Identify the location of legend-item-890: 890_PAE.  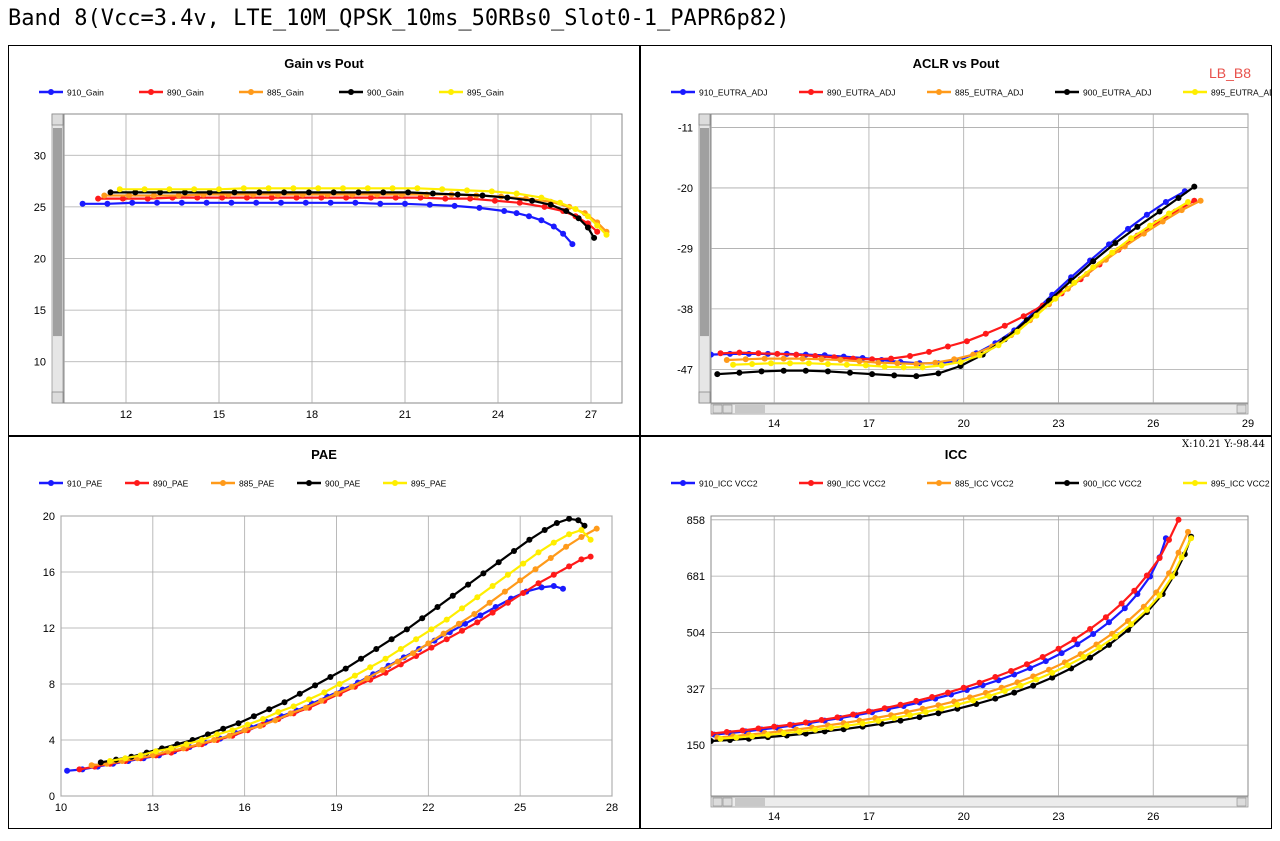
(157, 484).